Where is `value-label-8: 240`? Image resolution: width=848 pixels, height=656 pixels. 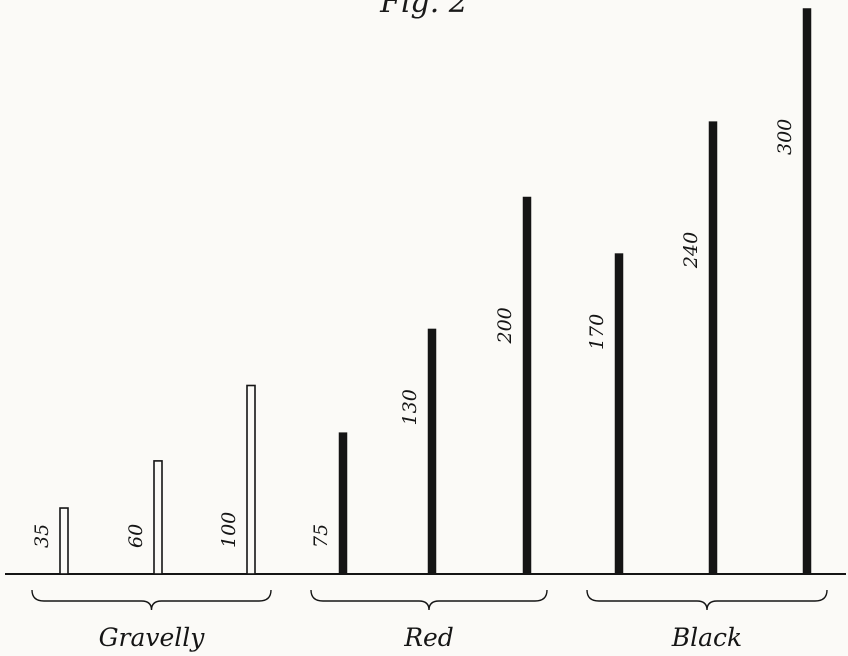 value-label-8: 240 is located at coordinates (691, 250).